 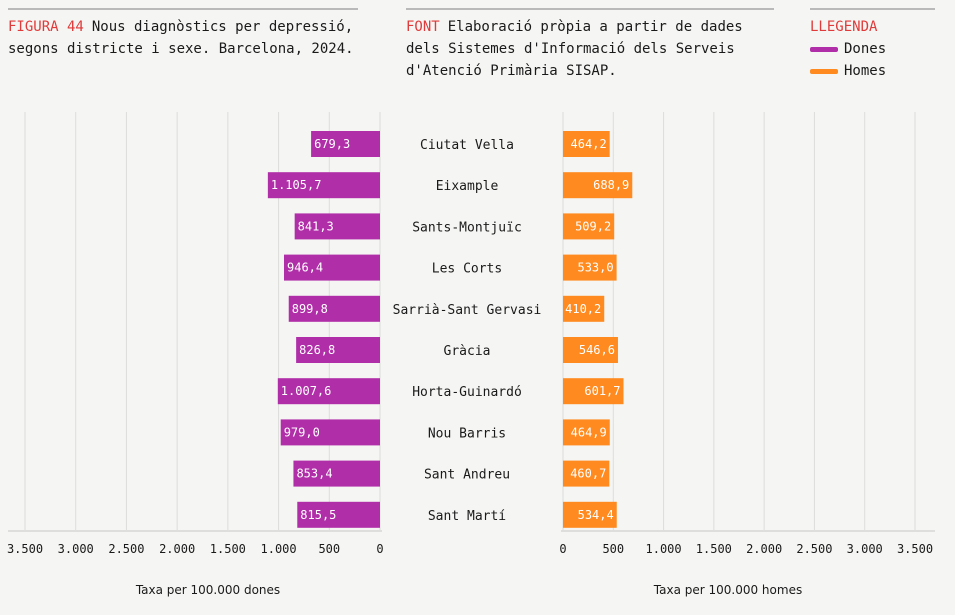 I want to click on bar-label-homes: 546,6, so click(x=597, y=350).